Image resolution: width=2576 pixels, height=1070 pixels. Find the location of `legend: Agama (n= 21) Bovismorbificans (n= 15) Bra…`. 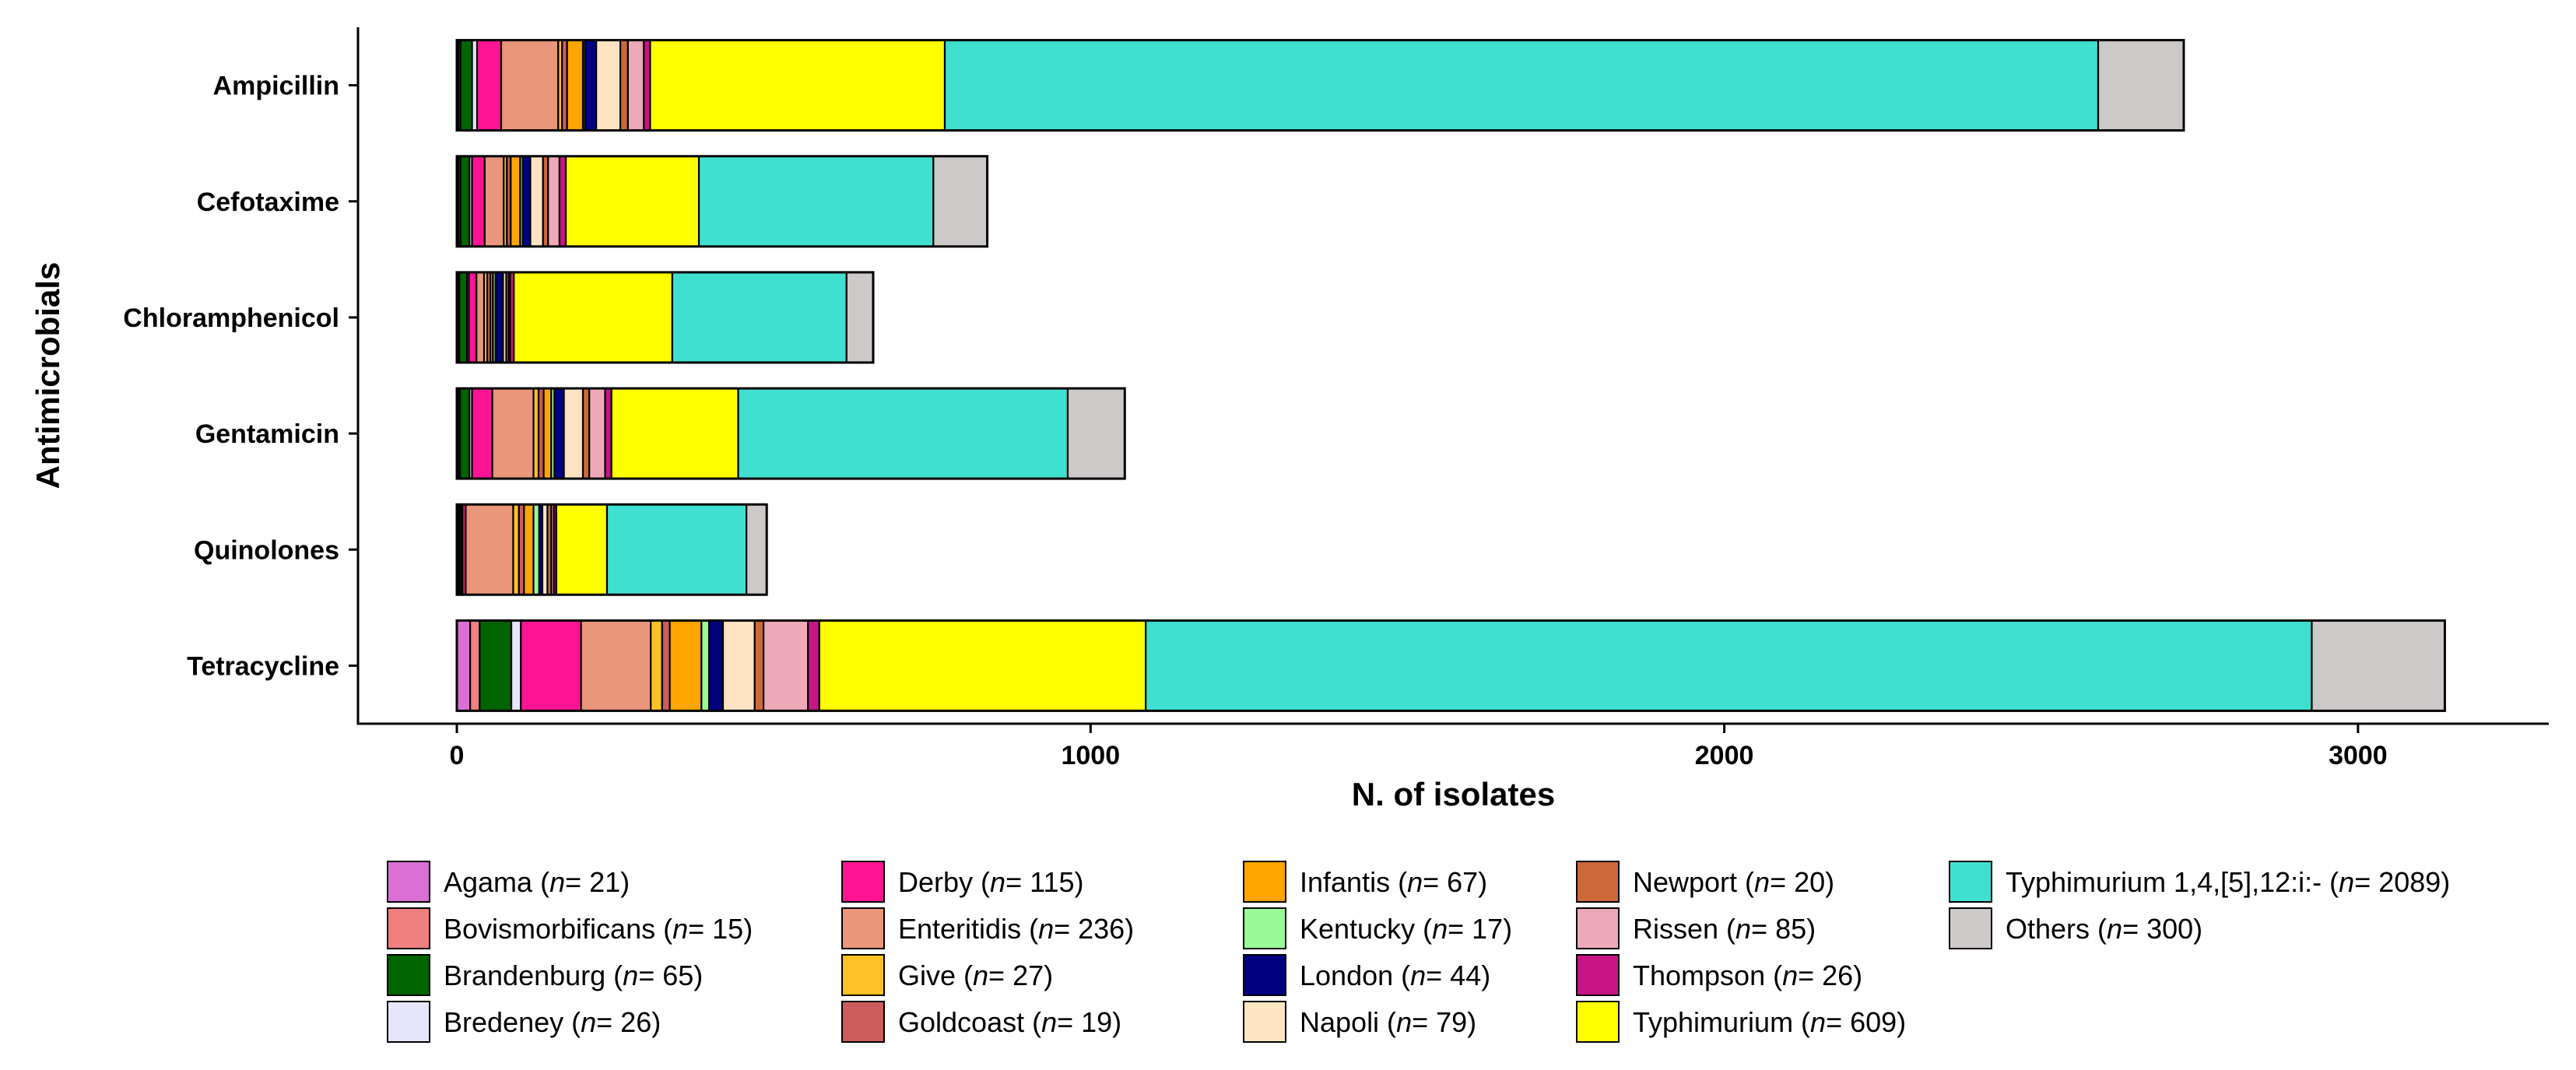

legend: Agama (n= 21) Bovismorbificans (n= 15) Bra… is located at coordinates (1419, 952).